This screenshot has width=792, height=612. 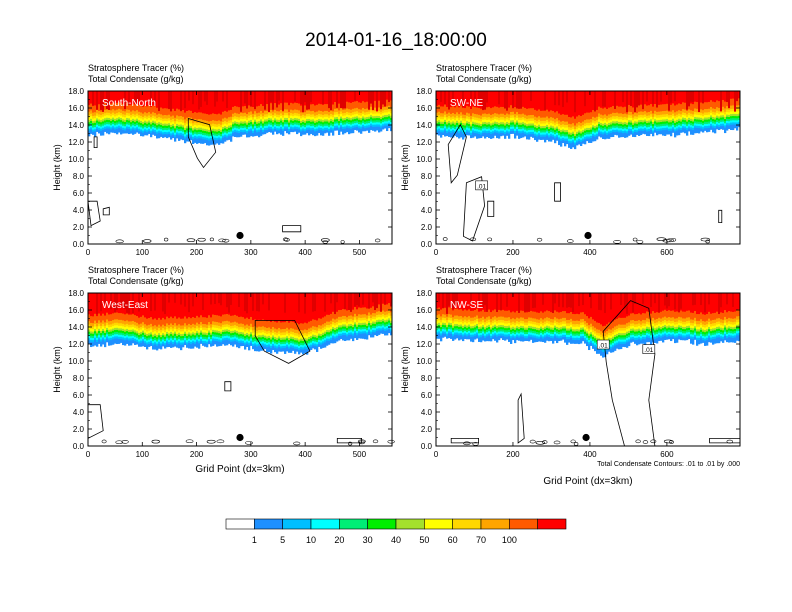 I want to click on contour-label: .01, so click(x=481, y=186).